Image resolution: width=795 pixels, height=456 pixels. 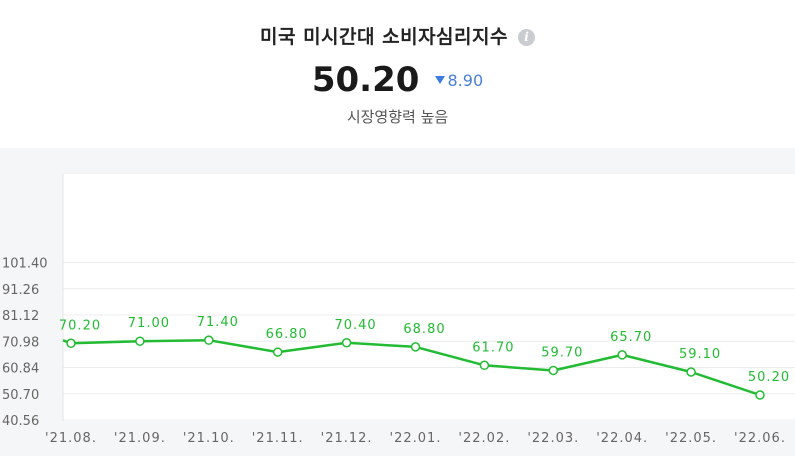 What do you see at coordinates (149, 323) in the screenshot?
I see `data-label: 71.00` at bounding box center [149, 323].